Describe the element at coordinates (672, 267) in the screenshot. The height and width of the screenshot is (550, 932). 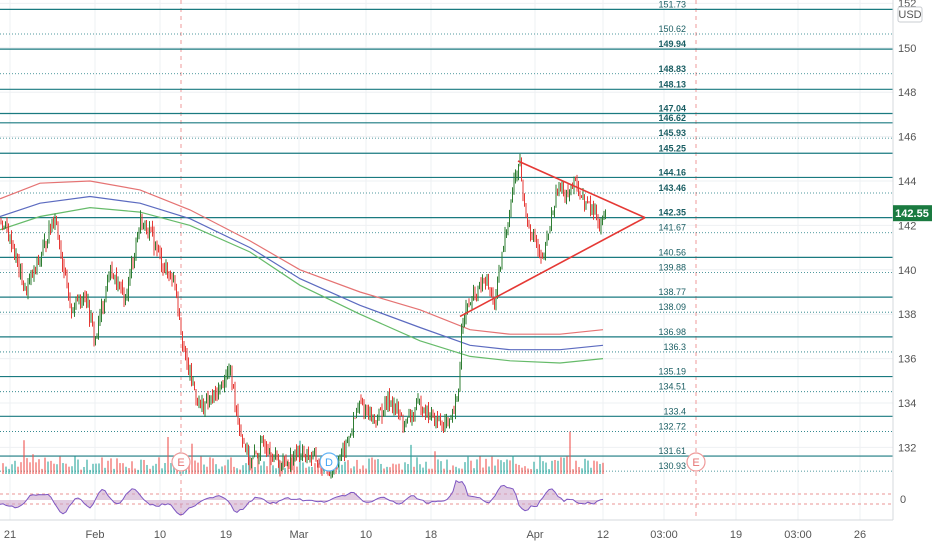
I see `level-label: 139.88` at that location.